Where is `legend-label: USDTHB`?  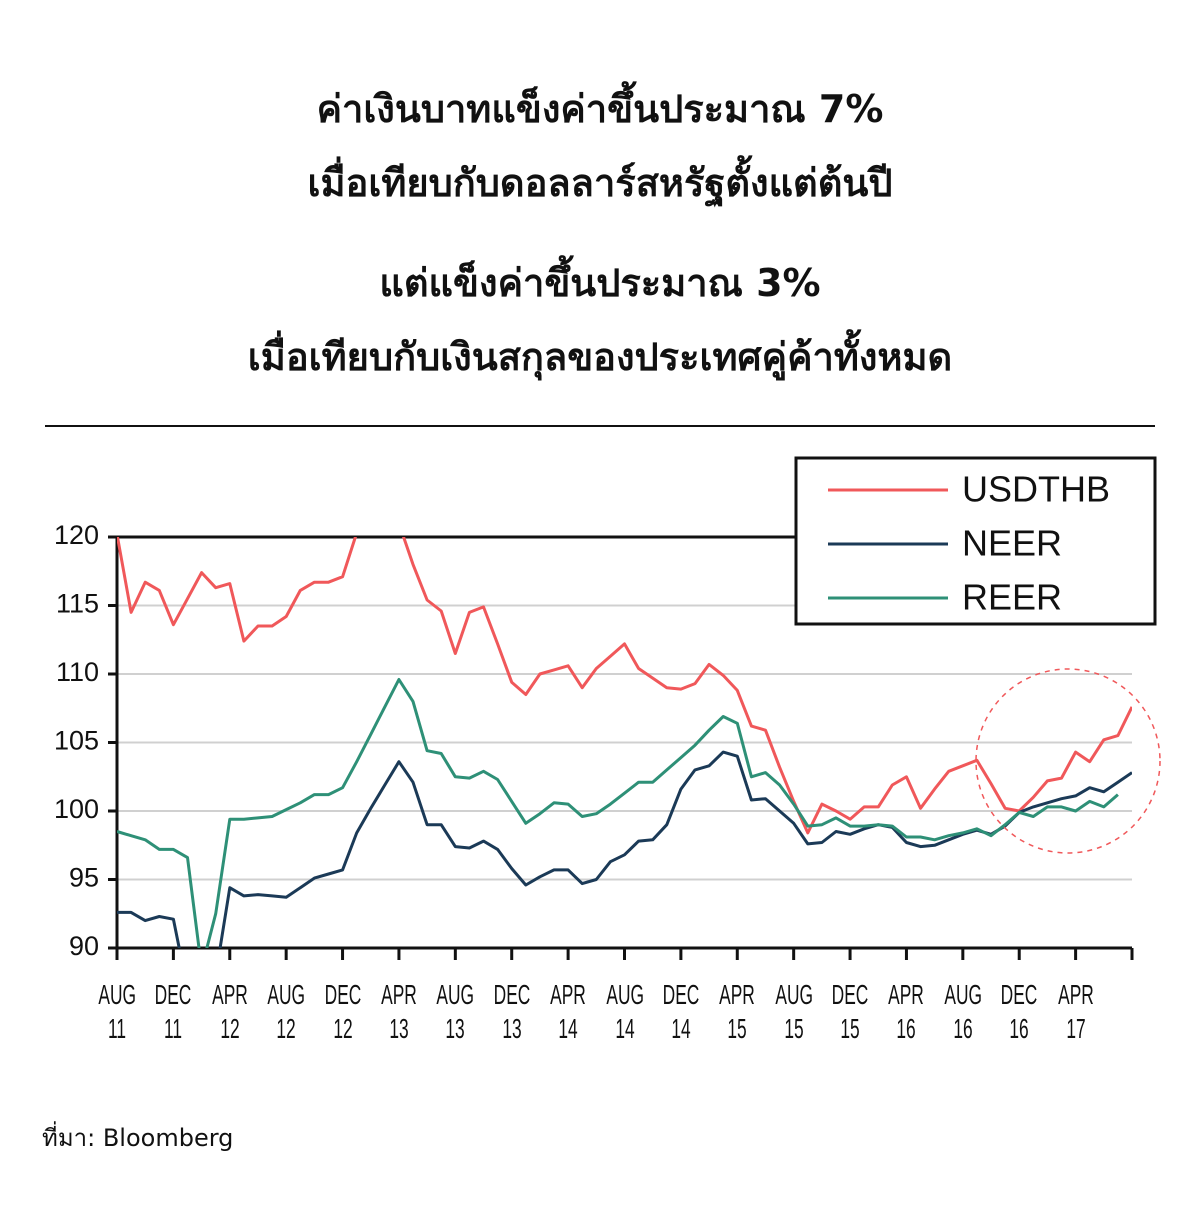
legend-label: USDTHB is located at coordinates (1036, 489).